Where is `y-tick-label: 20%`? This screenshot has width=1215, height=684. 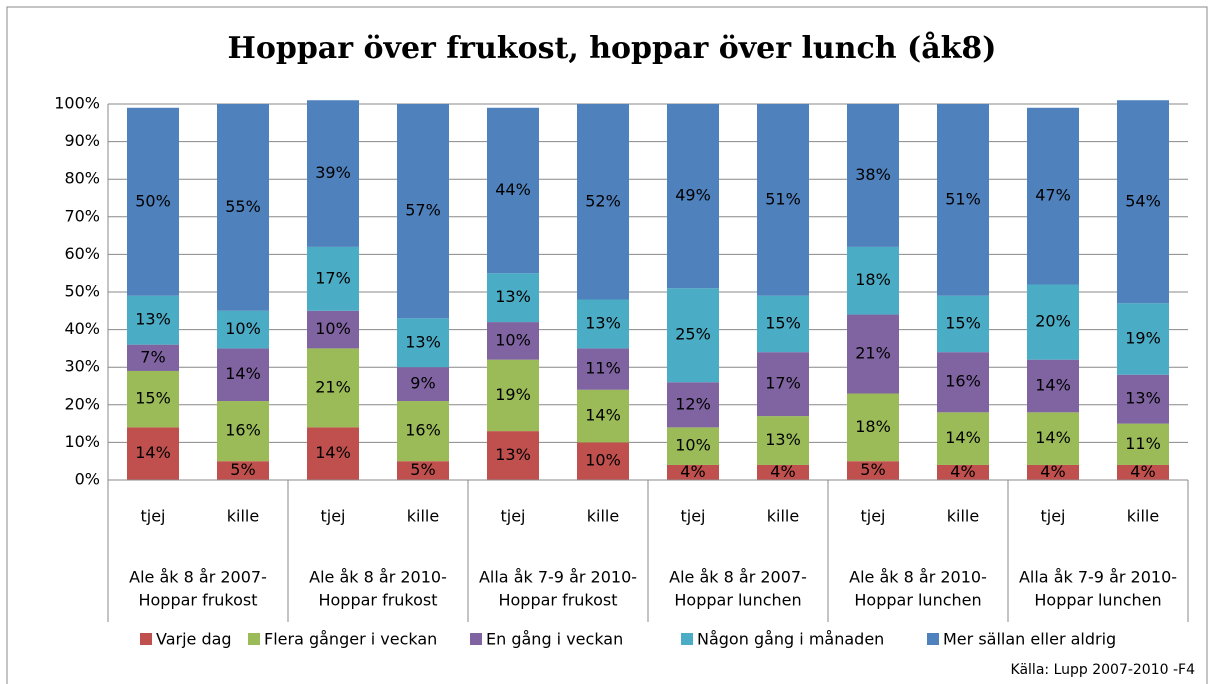 y-tick-label: 20% is located at coordinates (82, 403).